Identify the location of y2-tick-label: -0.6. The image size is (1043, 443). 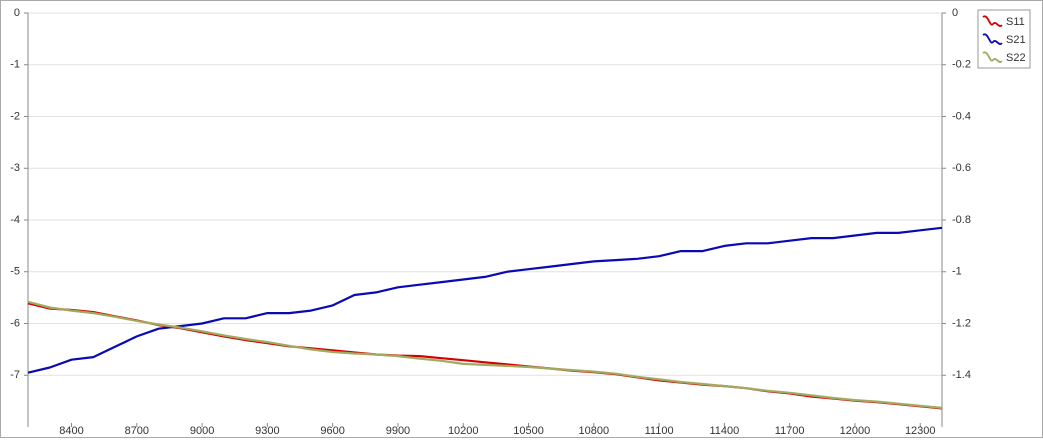
(961, 168).